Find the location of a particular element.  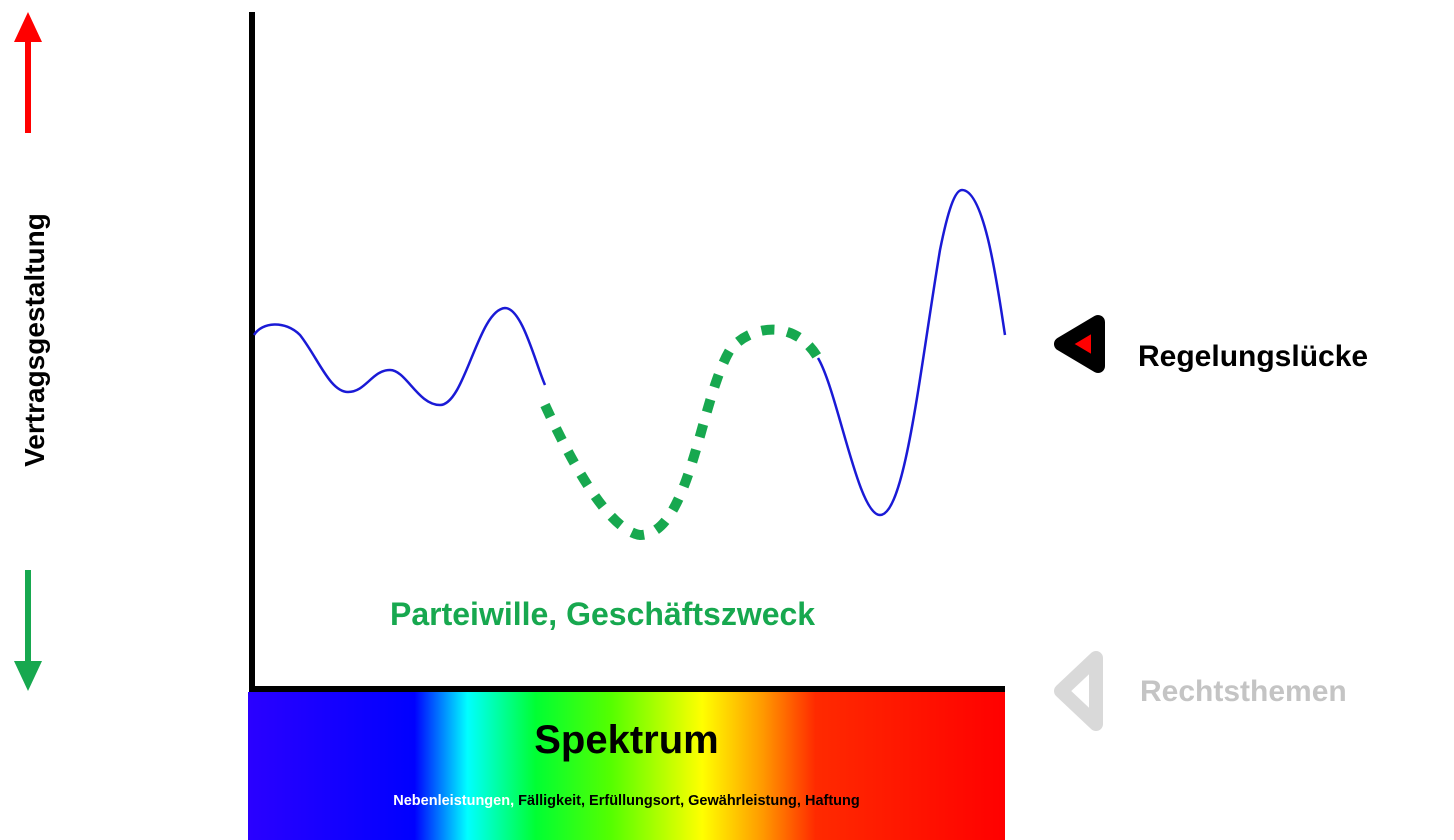

coverage-curve is located at coordinates (399, 356).